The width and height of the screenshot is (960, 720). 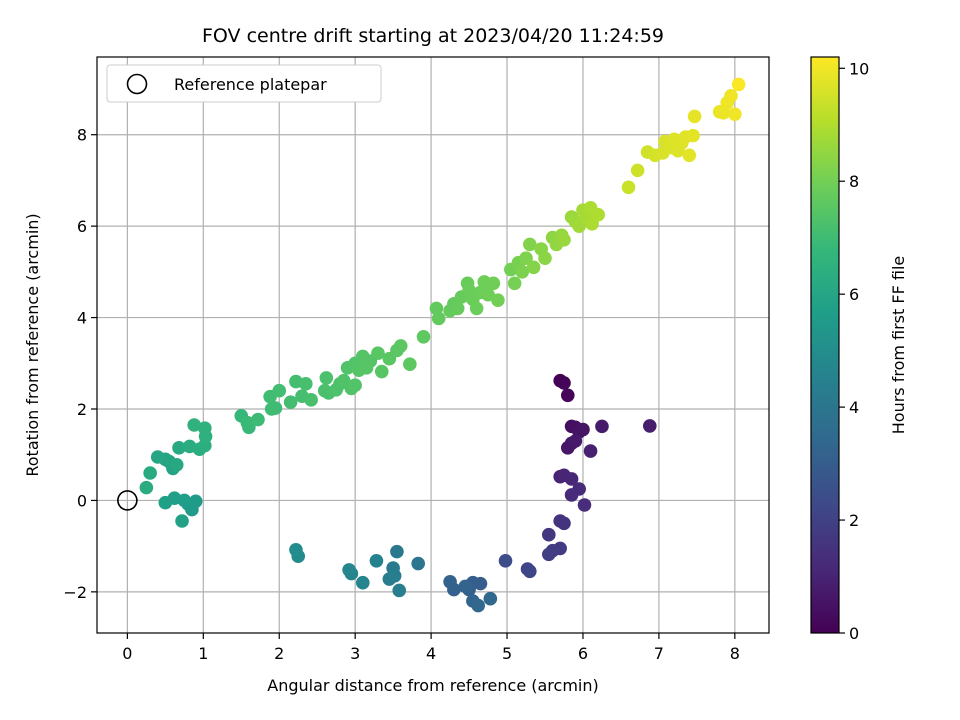 I want to click on x-tick-label: 6, so click(x=583, y=653).